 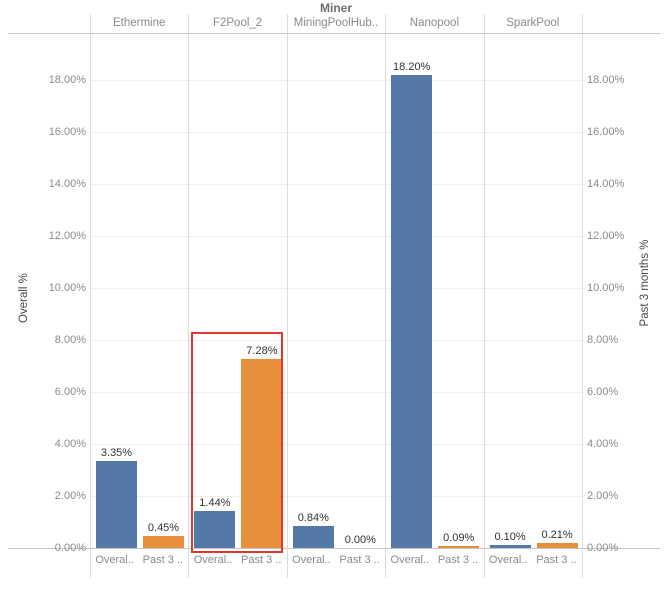 I want to click on bar-sparkpool-overall, so click(x=510, y=546).